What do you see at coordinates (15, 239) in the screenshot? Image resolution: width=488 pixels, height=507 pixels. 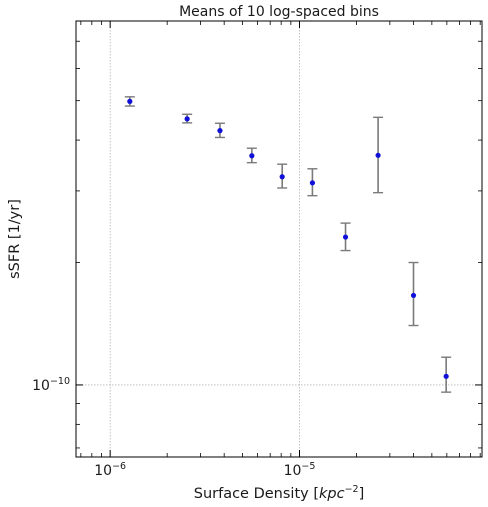 I see `y-axis-label: sSFR [1/yr]` at bounding box center [15, 239].